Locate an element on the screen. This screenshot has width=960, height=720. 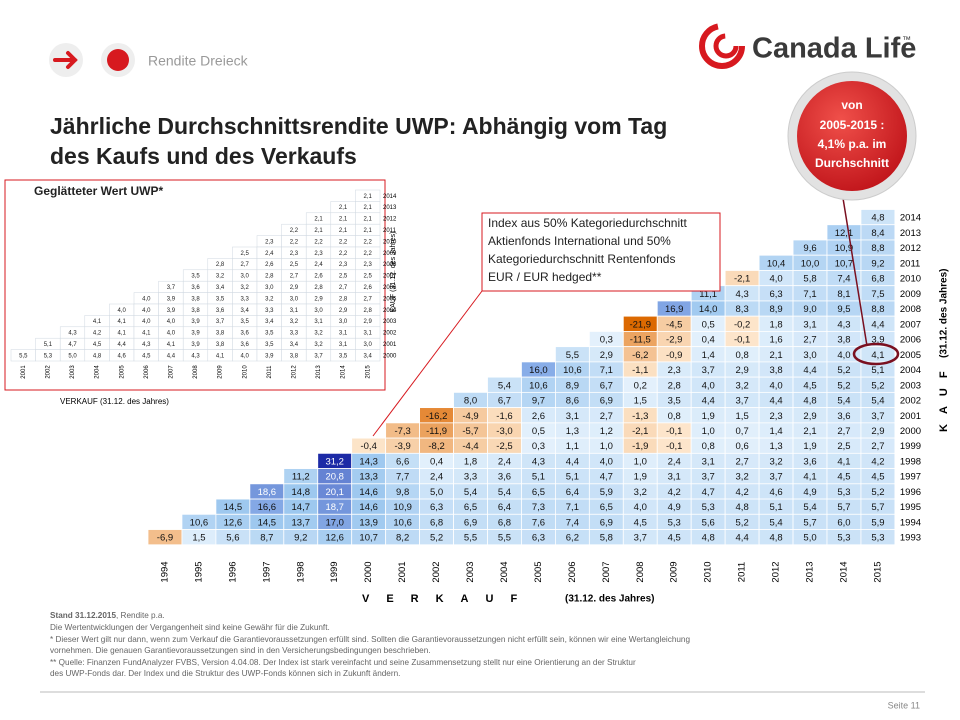
sale-year: 1994 is located at coordinates (164, 571).